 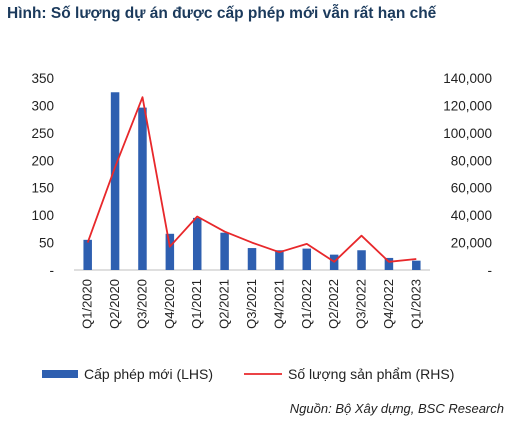 What do you see at coordinates (42, 105) in the screenshot?
I see `left-axis-tick-label: 300` at bounding box center [42, 105].